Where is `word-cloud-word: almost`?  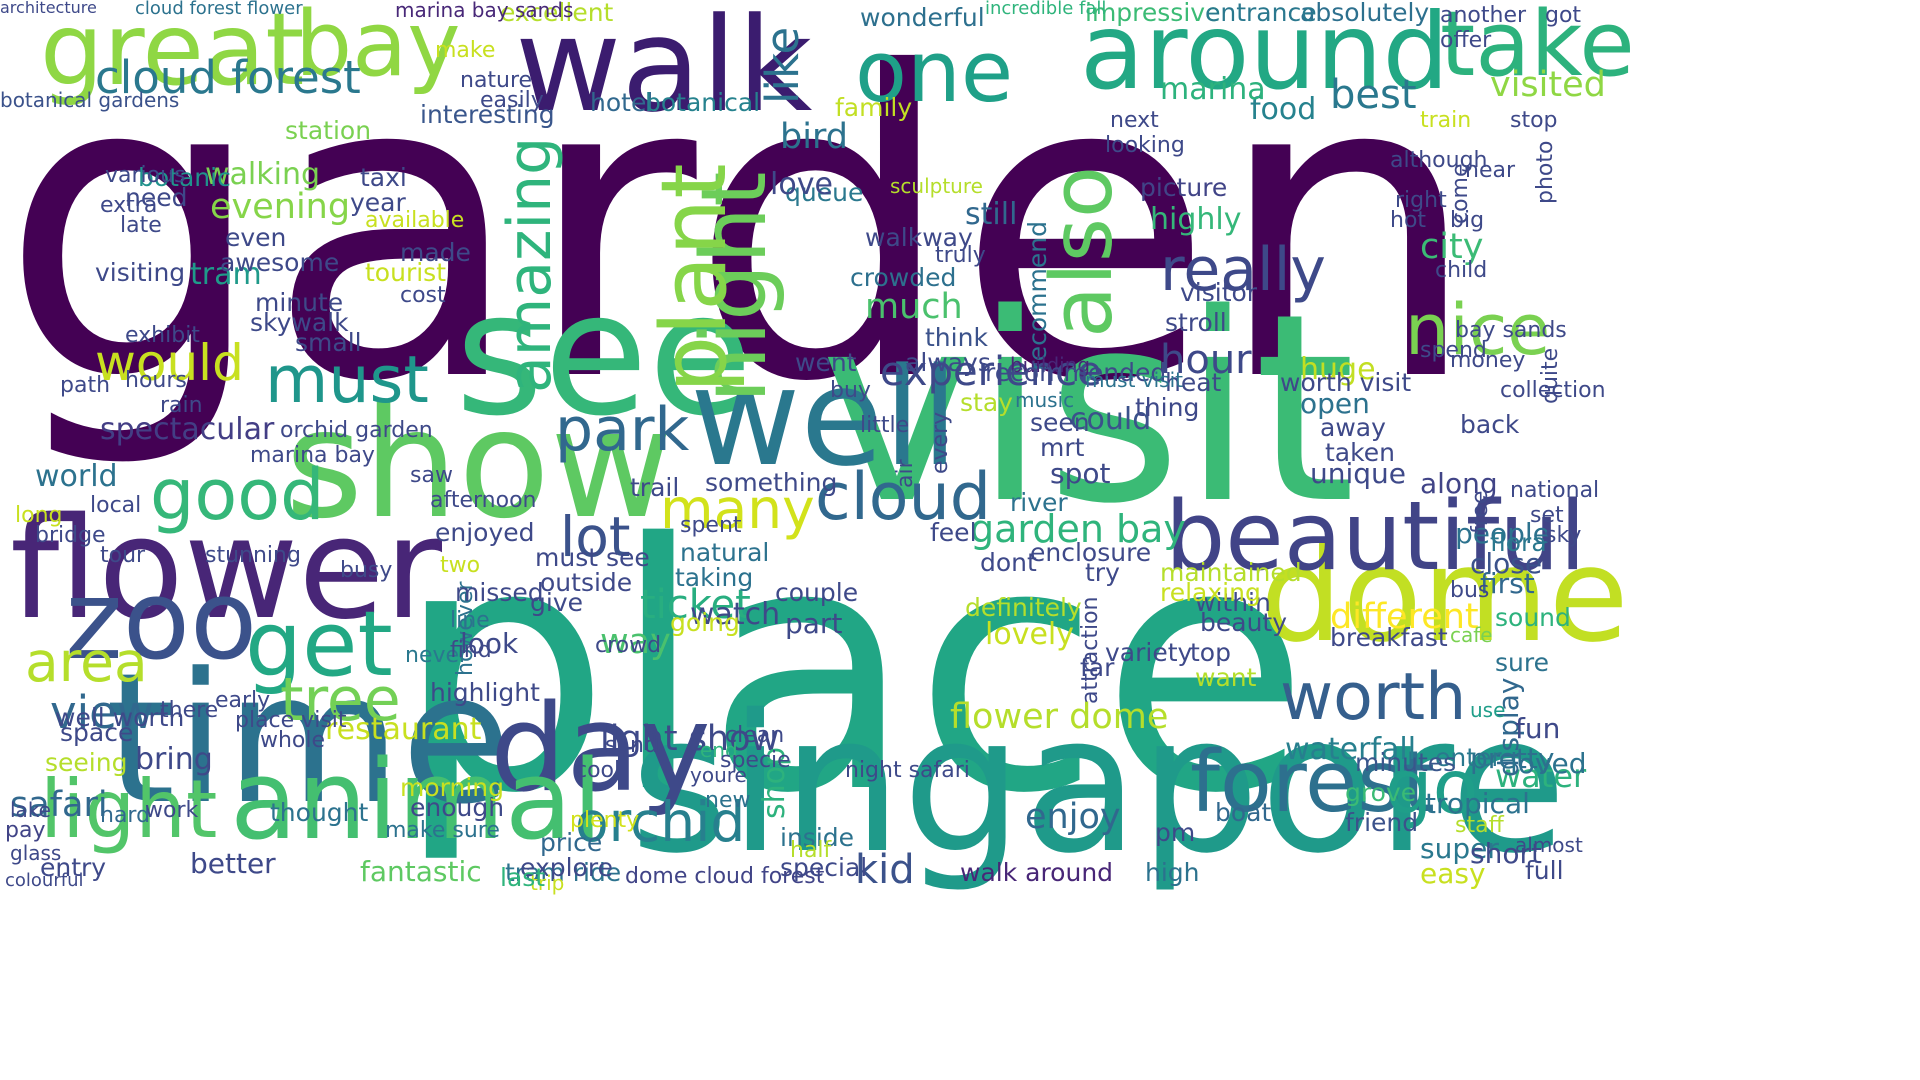 word-cloud-word: almost is located at coordinates (1549, 845).